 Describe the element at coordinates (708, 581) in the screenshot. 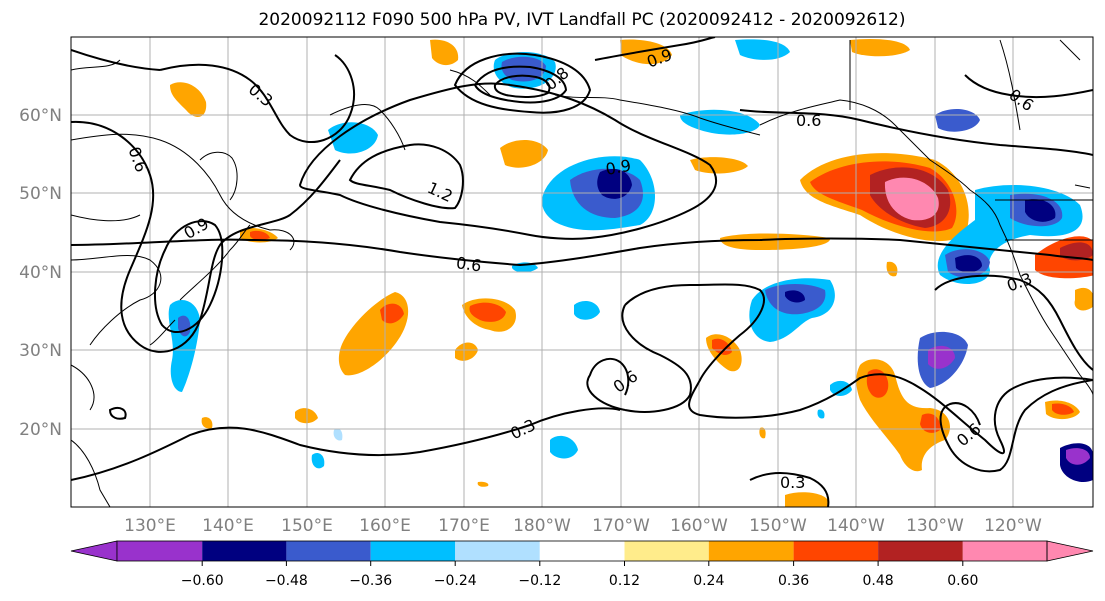

I see `colorbar-tick-label: 0.24` at that location.